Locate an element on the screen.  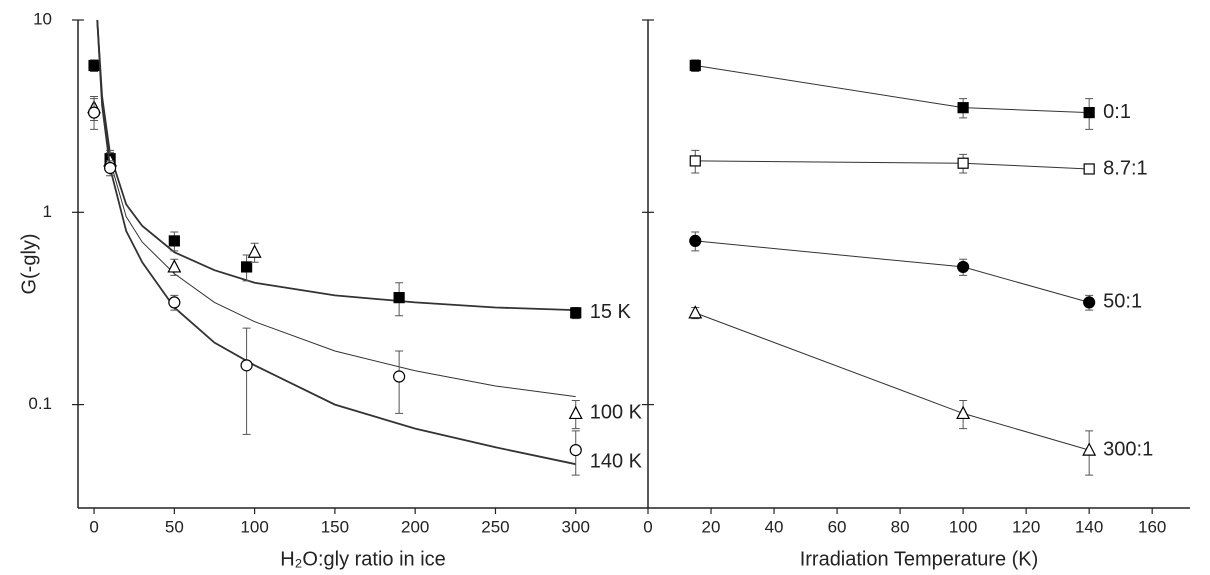
x-tick-label: 60 is located at coordinates (837, 526).